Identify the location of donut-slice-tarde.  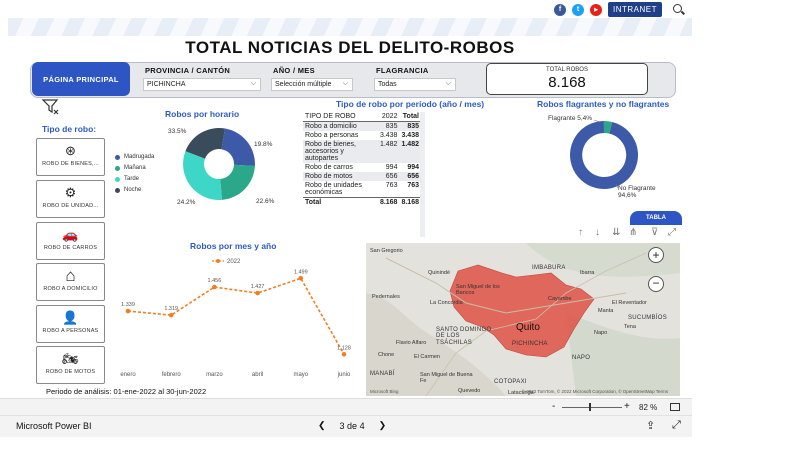
(202, 176).